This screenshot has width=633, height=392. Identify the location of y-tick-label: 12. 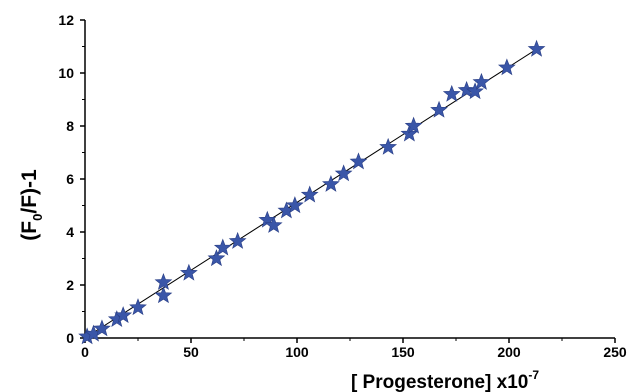
(66, 20).